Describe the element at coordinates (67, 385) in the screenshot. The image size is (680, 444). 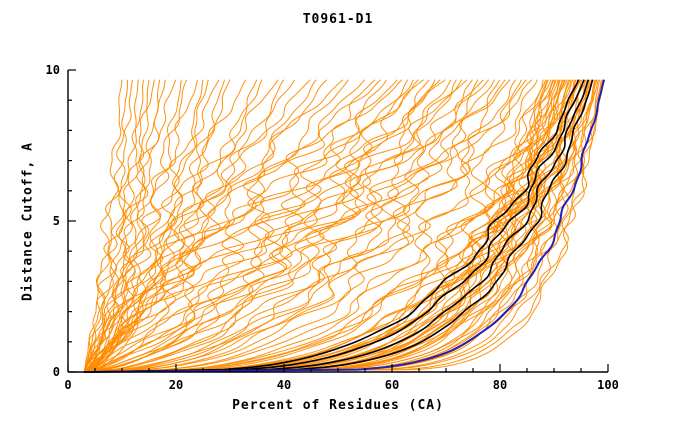
I see `x-tick-label: 0` at that location.